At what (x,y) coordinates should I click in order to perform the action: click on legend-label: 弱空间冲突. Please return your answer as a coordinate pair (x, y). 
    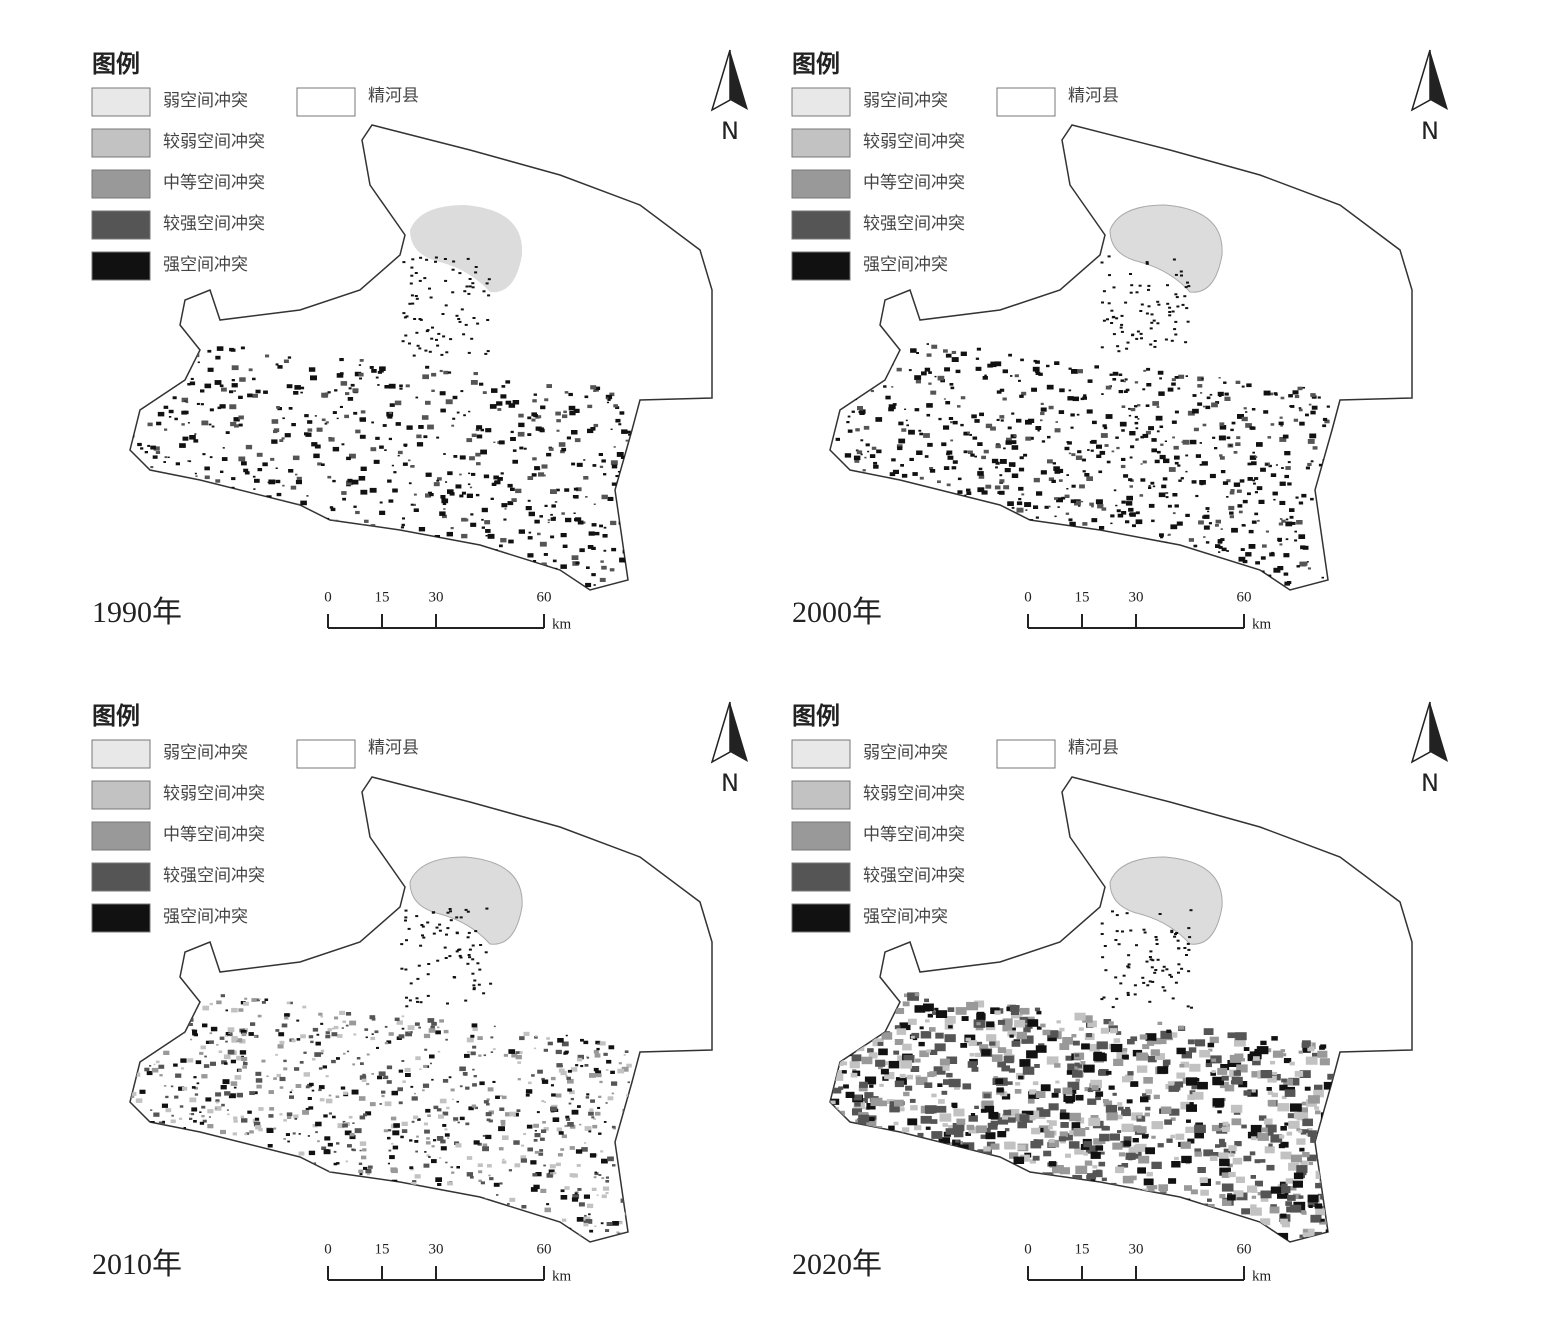
    Looking at the image, I should click on (905, 752).